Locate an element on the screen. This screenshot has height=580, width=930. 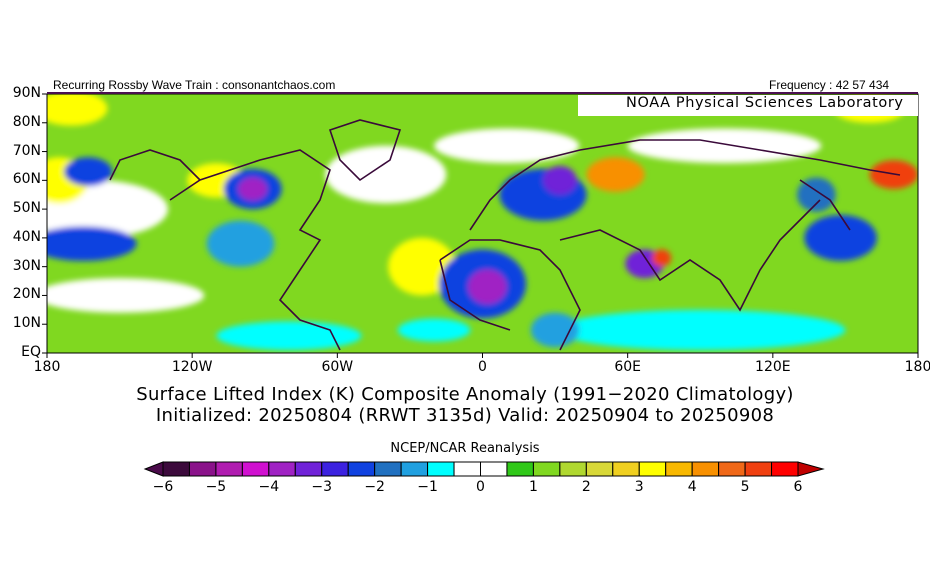
y-tick-label: EQ is located at coordinates (31, 352).